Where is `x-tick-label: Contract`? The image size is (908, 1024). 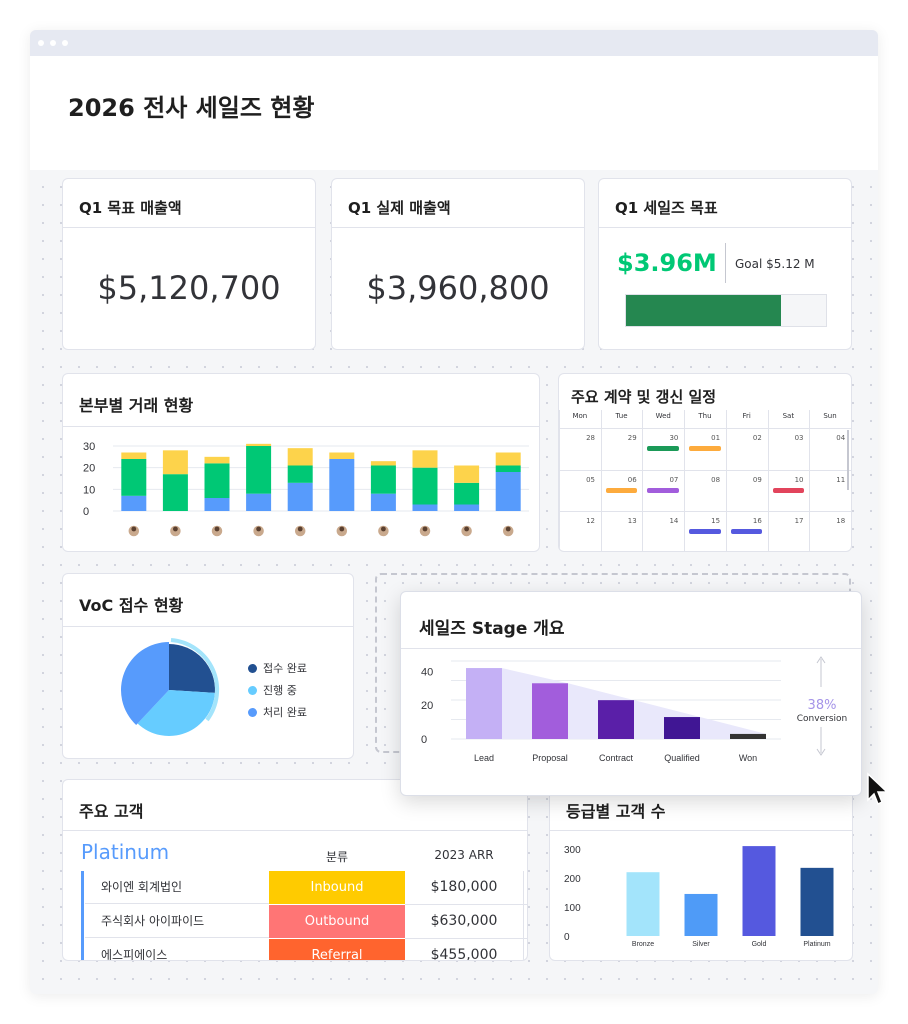
x-tick-label: Contract is located at coordinates (616, 758).